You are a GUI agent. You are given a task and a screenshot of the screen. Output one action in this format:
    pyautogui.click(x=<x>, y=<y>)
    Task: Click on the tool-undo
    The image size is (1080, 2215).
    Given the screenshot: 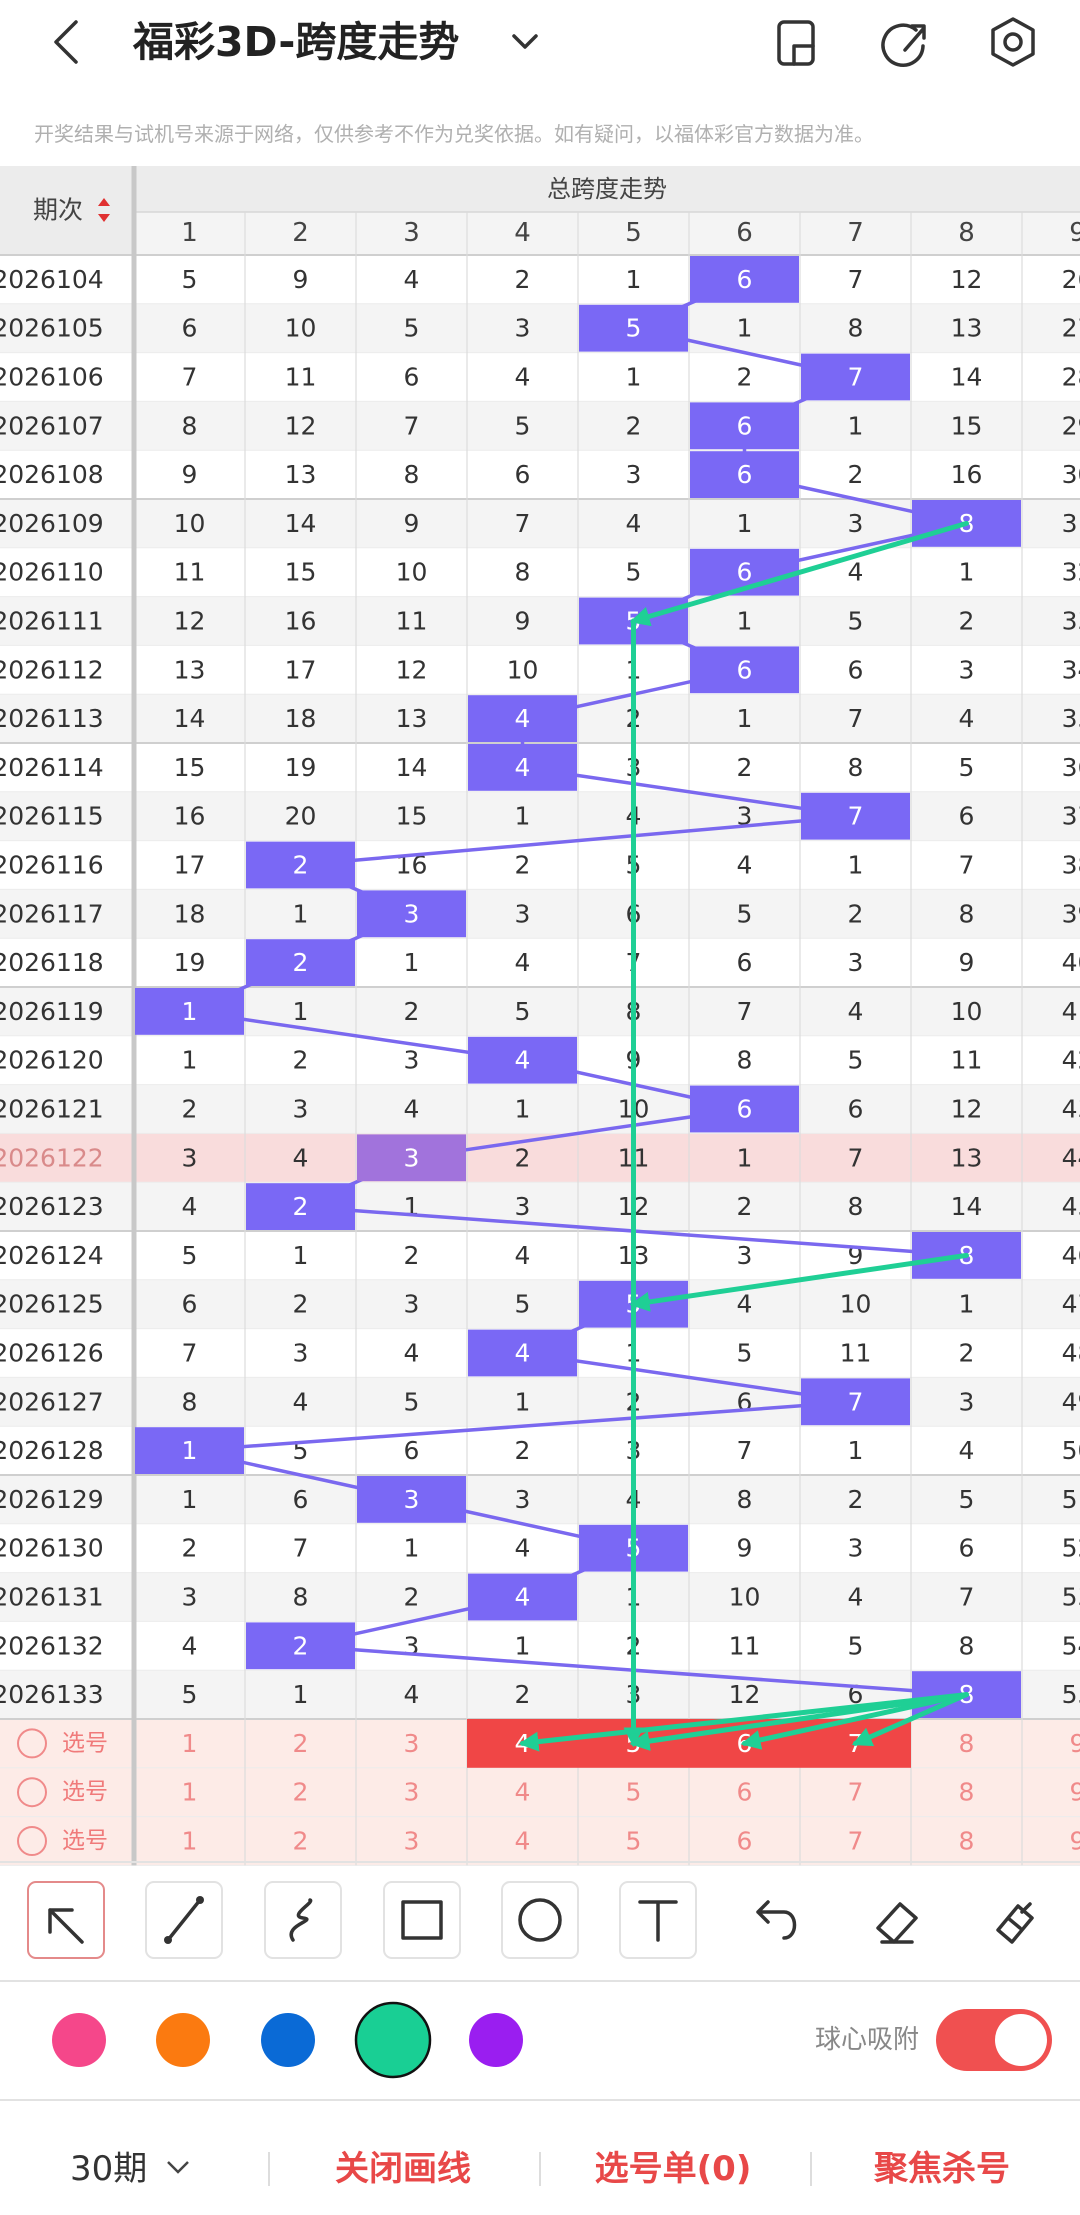 What is the action you would take?
    pyautogui.click(x=776, y=1920)
    